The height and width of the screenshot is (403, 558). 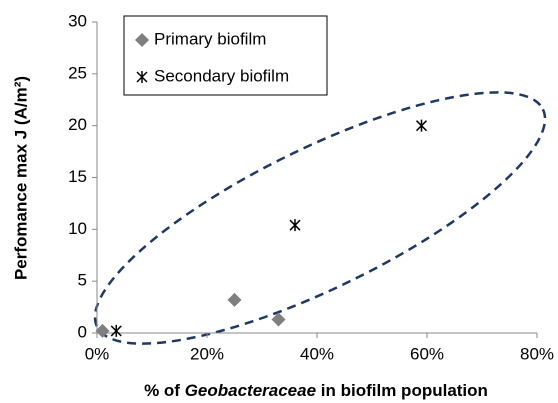 What do you see at coordinates (225, 55) in the screenshot?
I see `legend-box` at bounding box center [225, 55].